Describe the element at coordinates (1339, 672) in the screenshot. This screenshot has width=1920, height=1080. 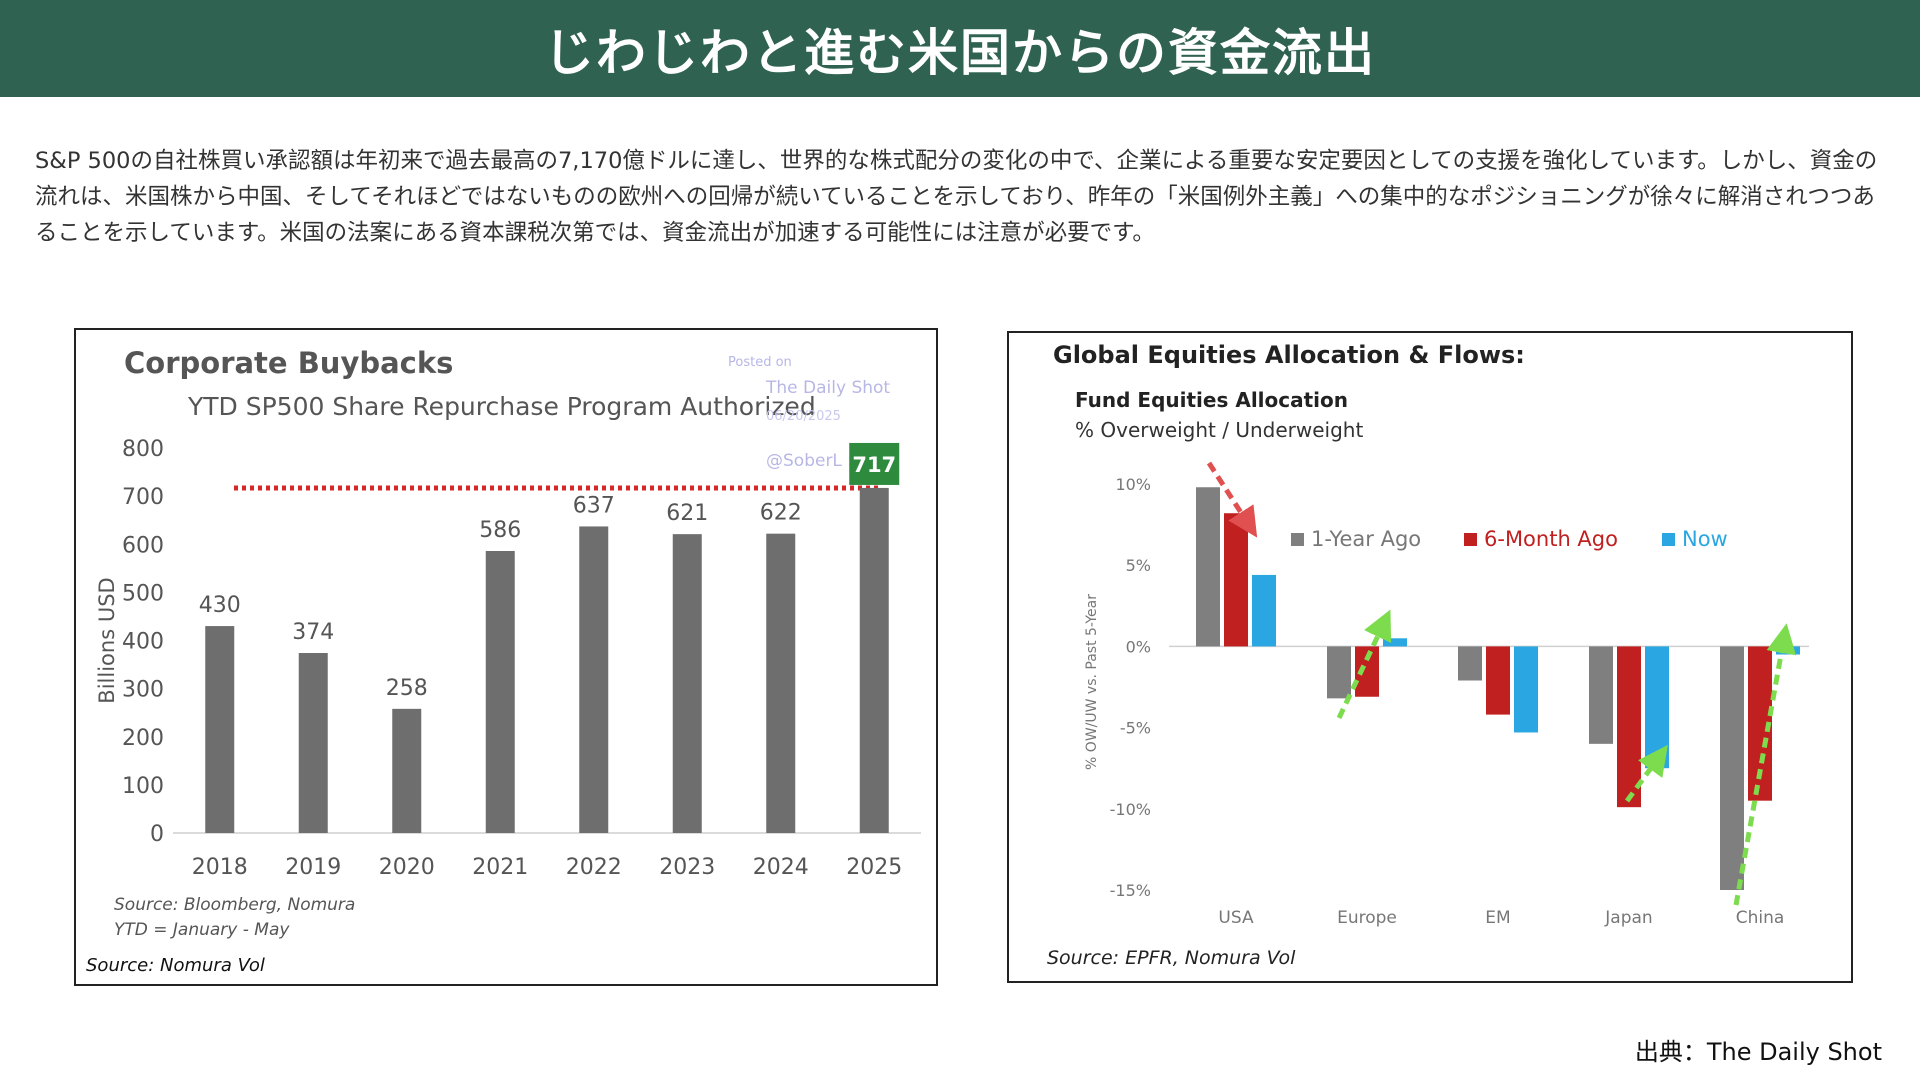
I see `bar-Europe-1-Year Ago` at that location.